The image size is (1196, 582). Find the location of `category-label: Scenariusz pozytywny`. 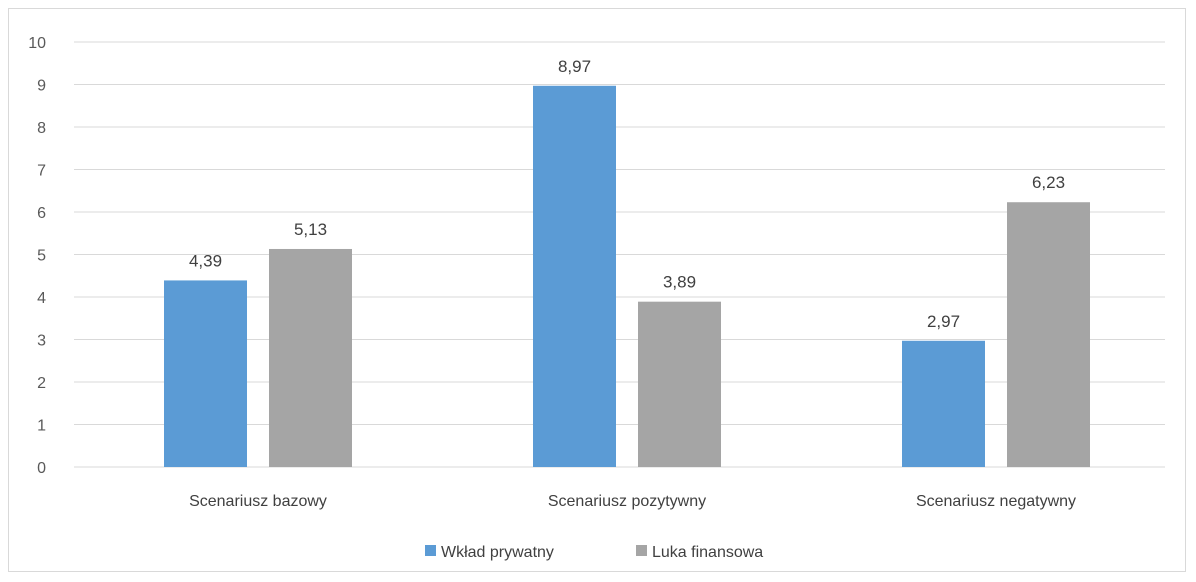

category-label: Scenariusz pozytywny is located at coordinates (627, 501).